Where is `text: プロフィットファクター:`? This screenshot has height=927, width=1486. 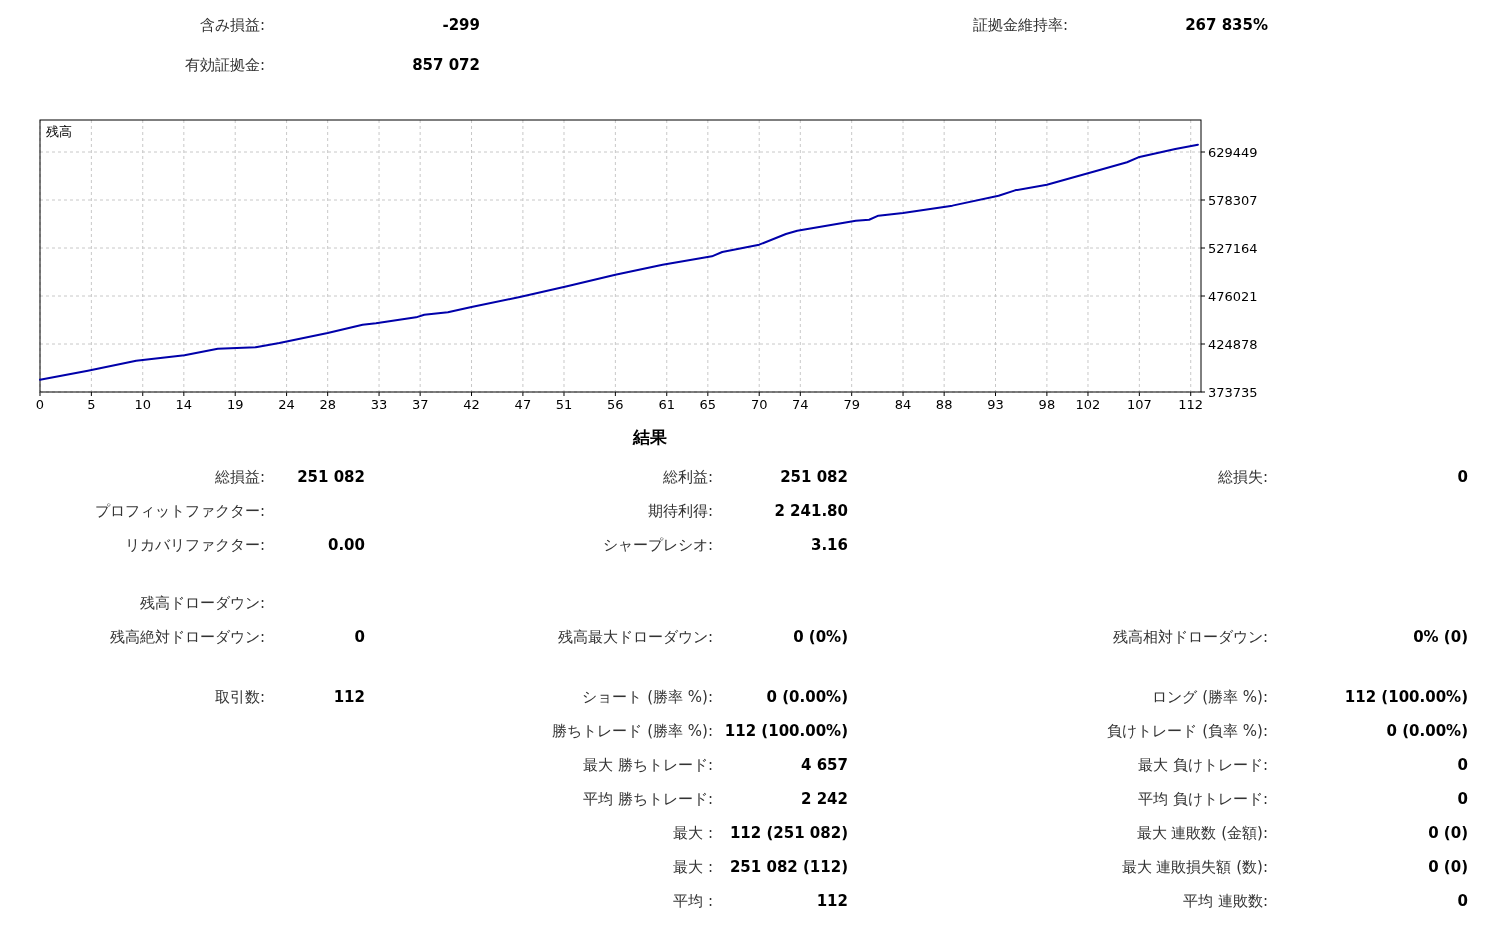 text: プロフィットファクター: is located at coordinates (179, 511).